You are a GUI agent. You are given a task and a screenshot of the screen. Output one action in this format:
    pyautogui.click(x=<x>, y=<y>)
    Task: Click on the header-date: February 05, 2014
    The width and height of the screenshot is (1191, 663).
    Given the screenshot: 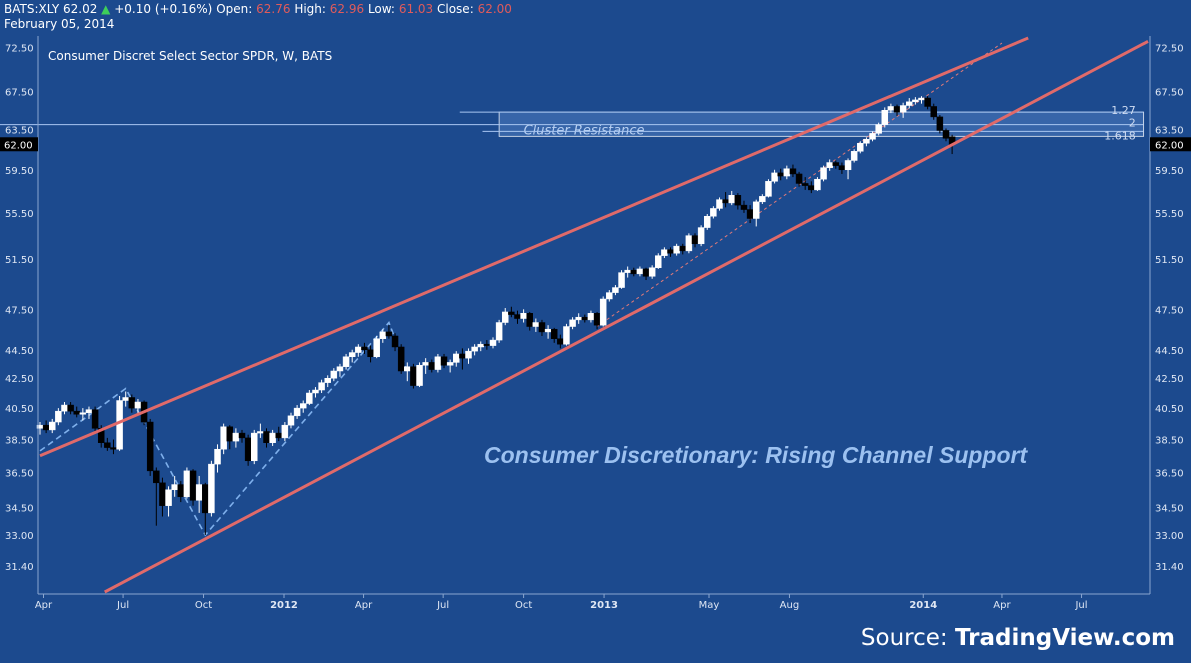 What is the action you would take?
    pyautogui.click(x=59, y=24)
    